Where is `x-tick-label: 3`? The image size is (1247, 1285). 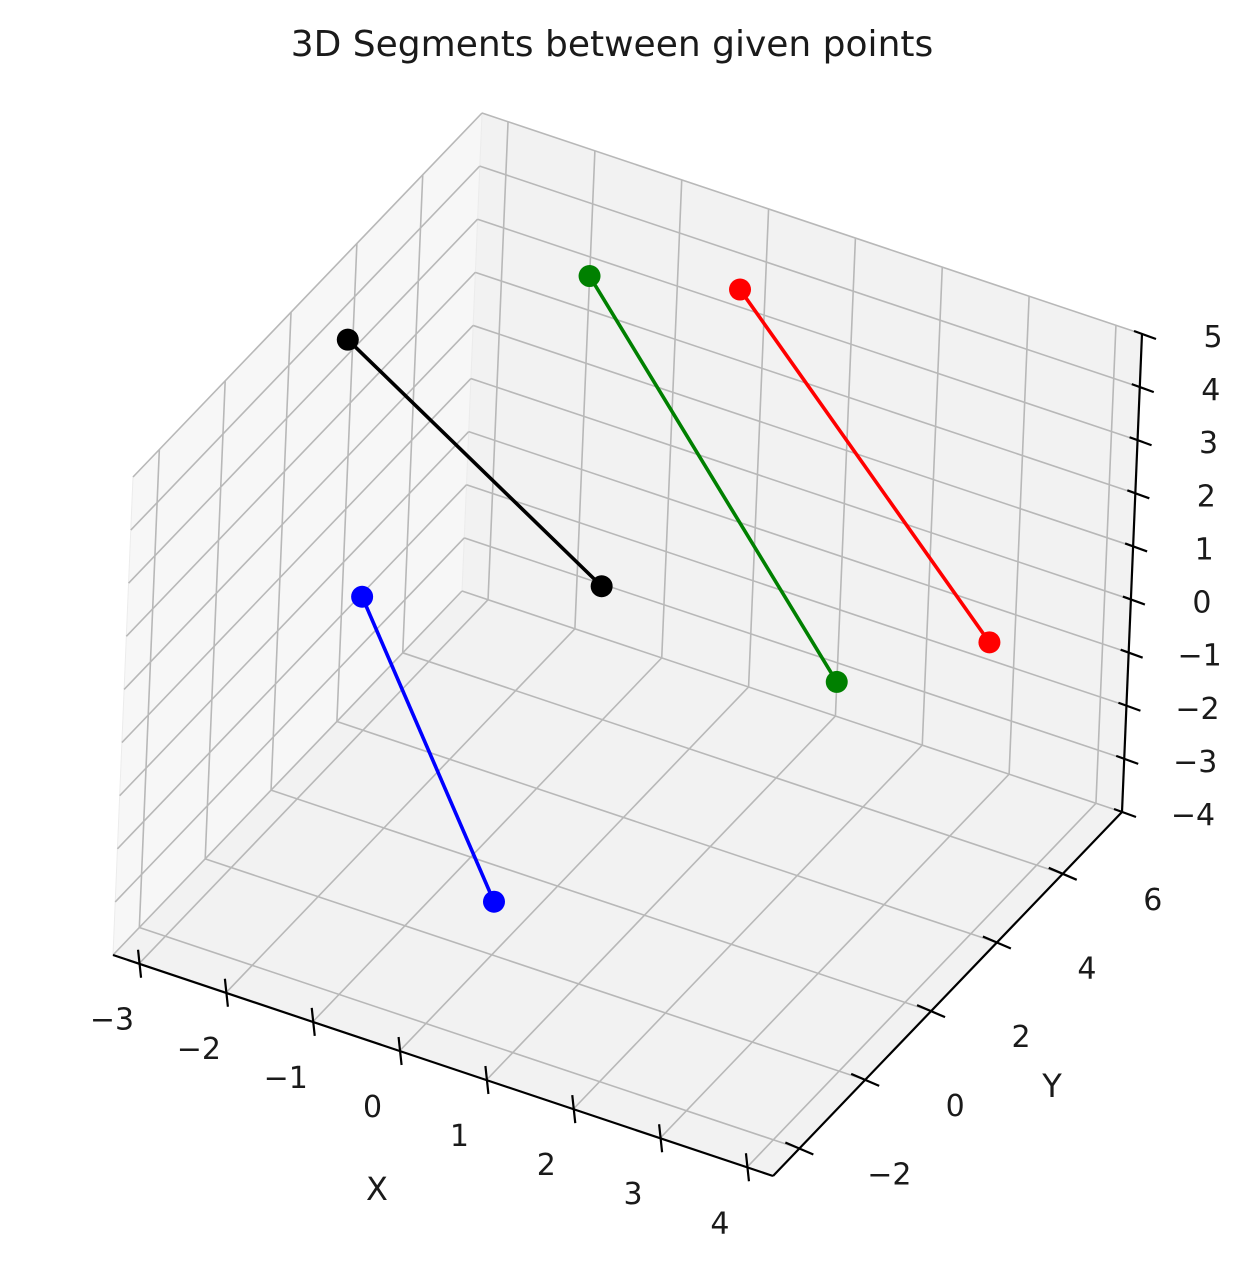 x-tick-label: 3 is located at coordinates (633, 1194).